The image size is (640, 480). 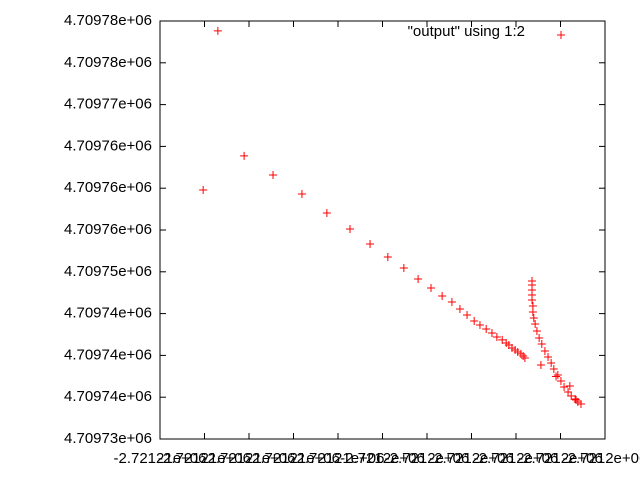 I want to click on legend-marker, so click(x=561, y=35).